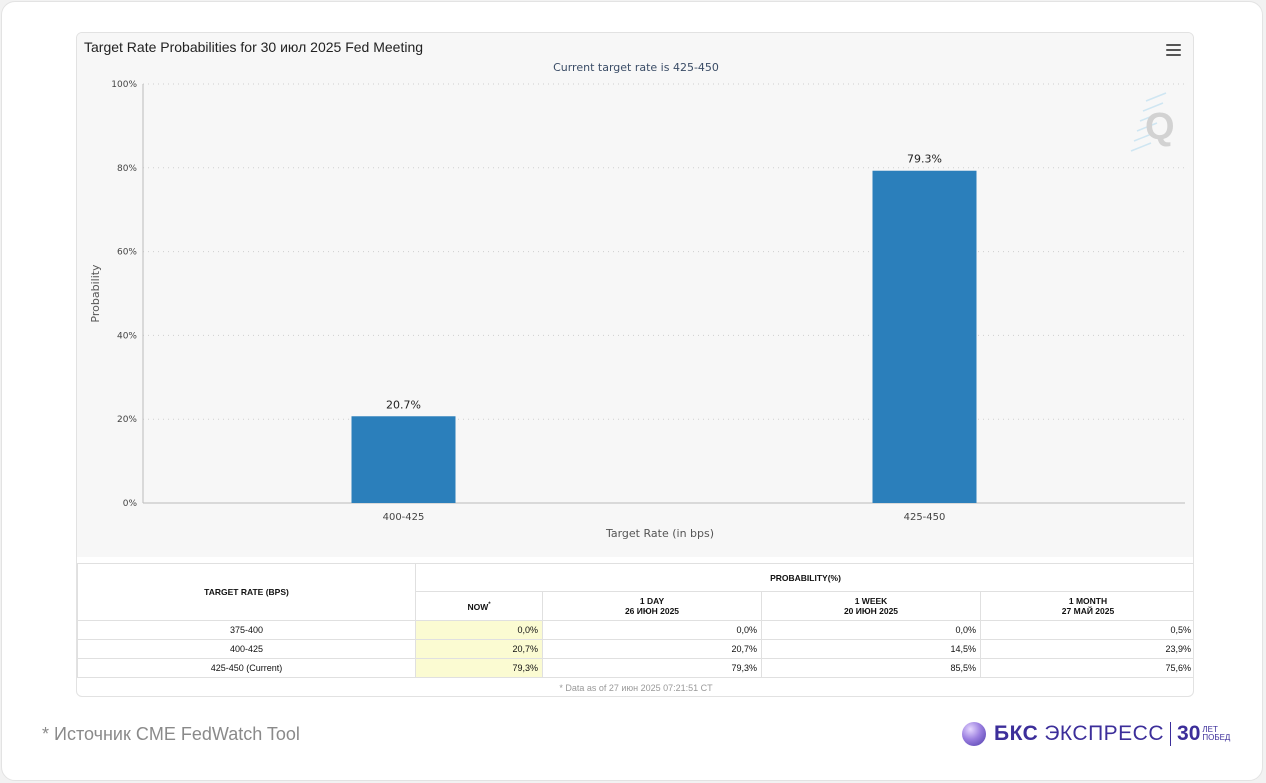 This screenshot has height=783, width=1266. I want to click on y-tick-label: 0%, so click(130, 504).